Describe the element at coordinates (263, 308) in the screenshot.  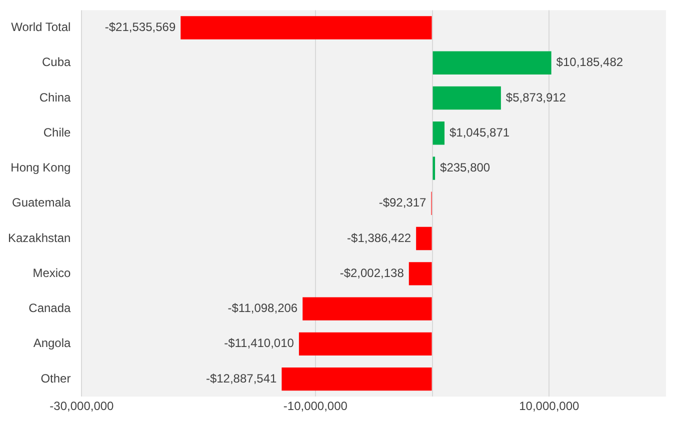
I see `data-label: -$11,098,206` at that location.